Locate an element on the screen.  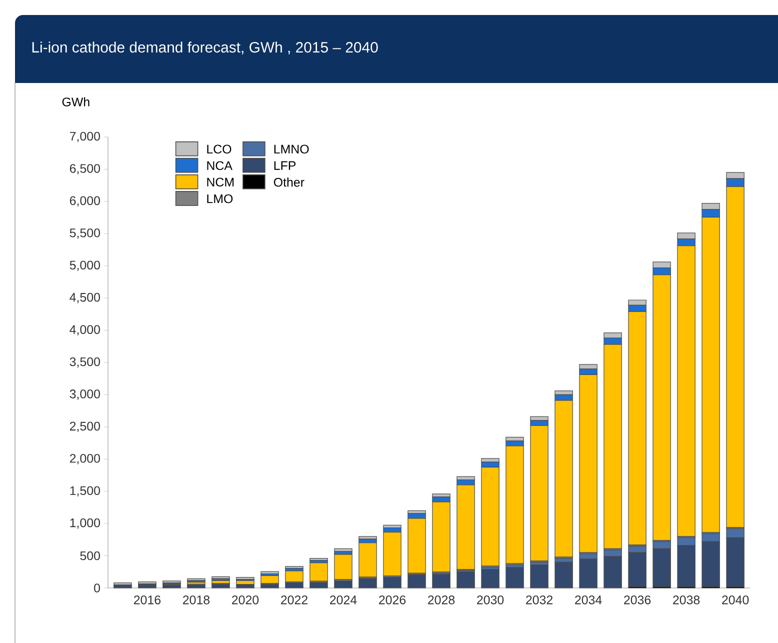
y-tick-label: 2,000 is located at coordinates (85, 459).